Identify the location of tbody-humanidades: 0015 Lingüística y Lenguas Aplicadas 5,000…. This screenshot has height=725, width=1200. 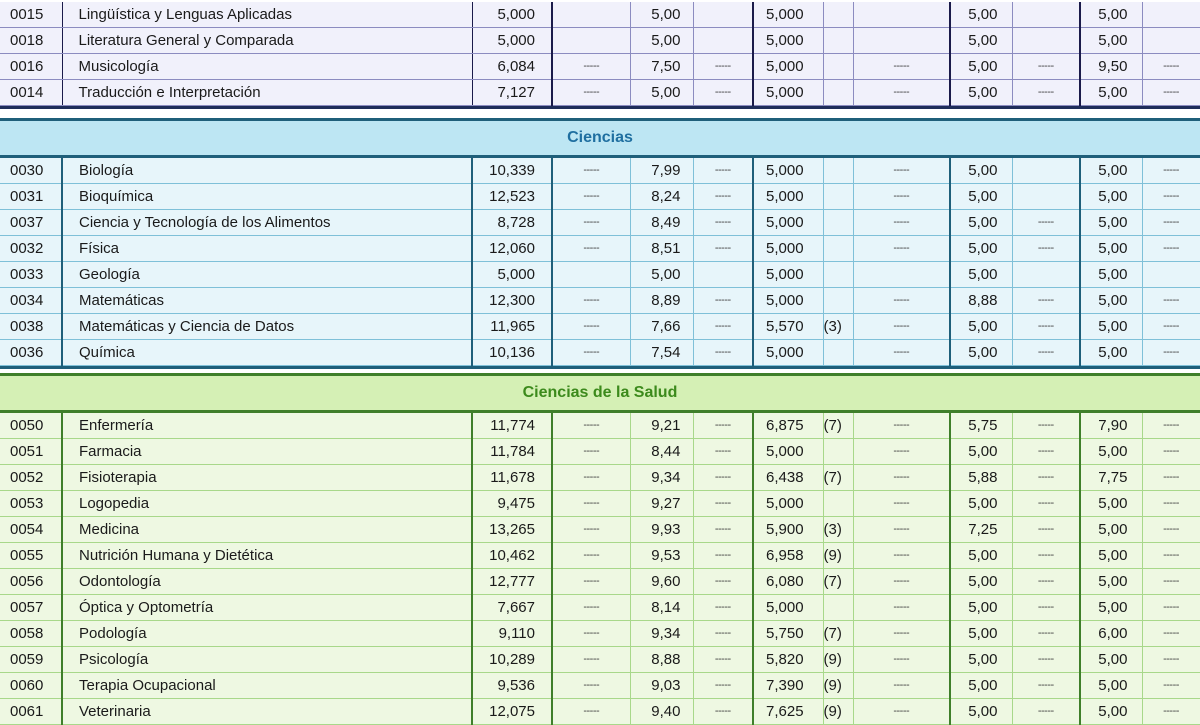
(600, 54).